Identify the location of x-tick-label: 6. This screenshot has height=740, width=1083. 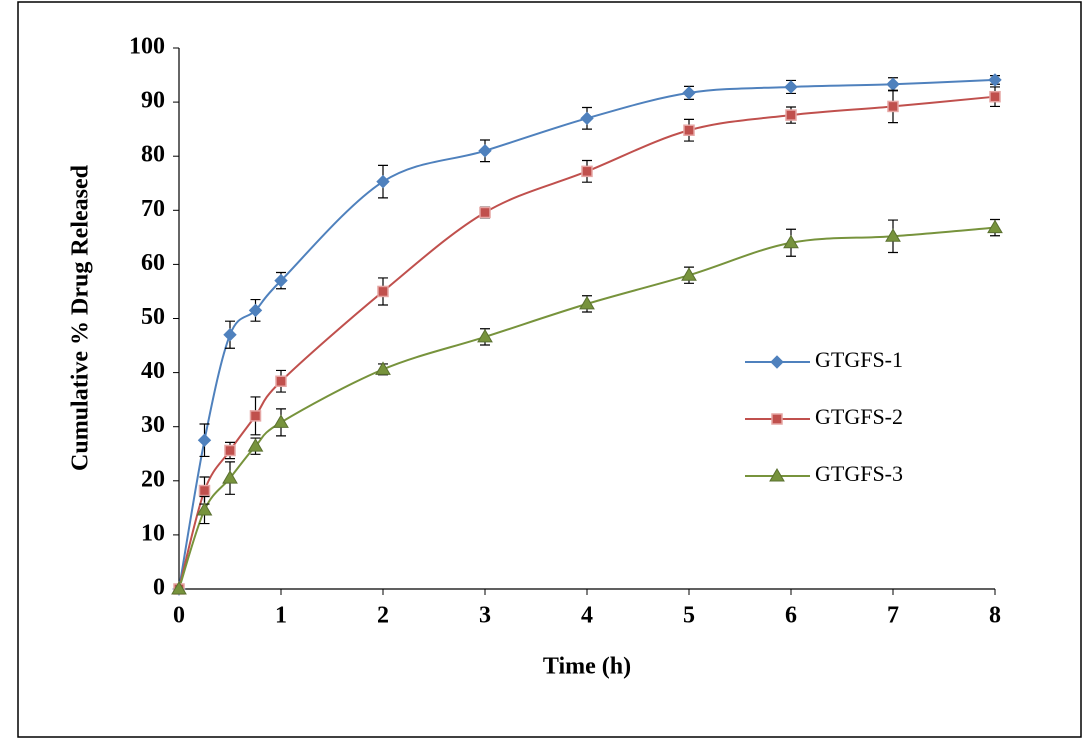
(791, 616).